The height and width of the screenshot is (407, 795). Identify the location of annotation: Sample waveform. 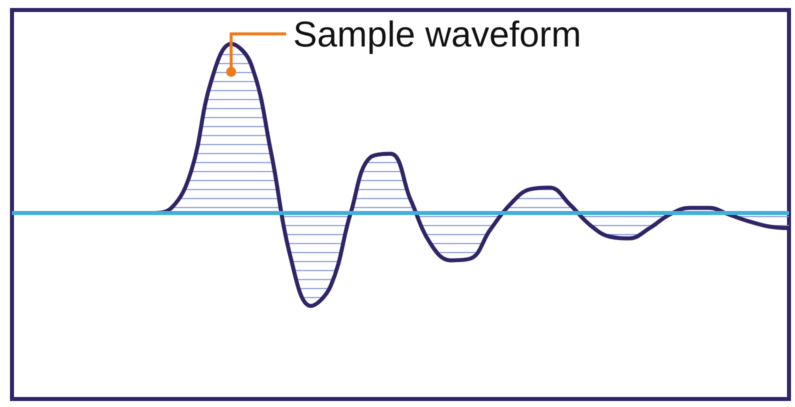
(437, 33).